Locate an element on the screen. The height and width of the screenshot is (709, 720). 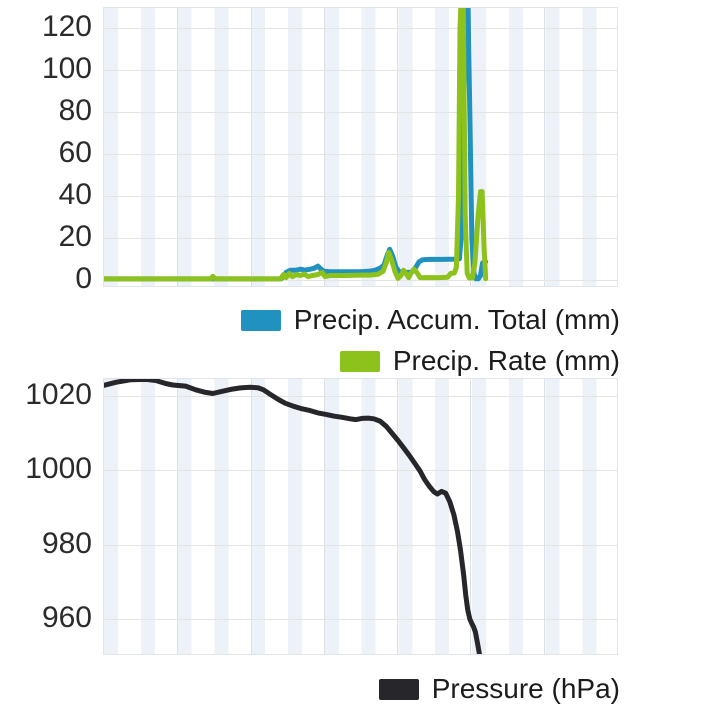
legend-item-pressure: Pressure (hPa) is located at coordinates (499, 689).